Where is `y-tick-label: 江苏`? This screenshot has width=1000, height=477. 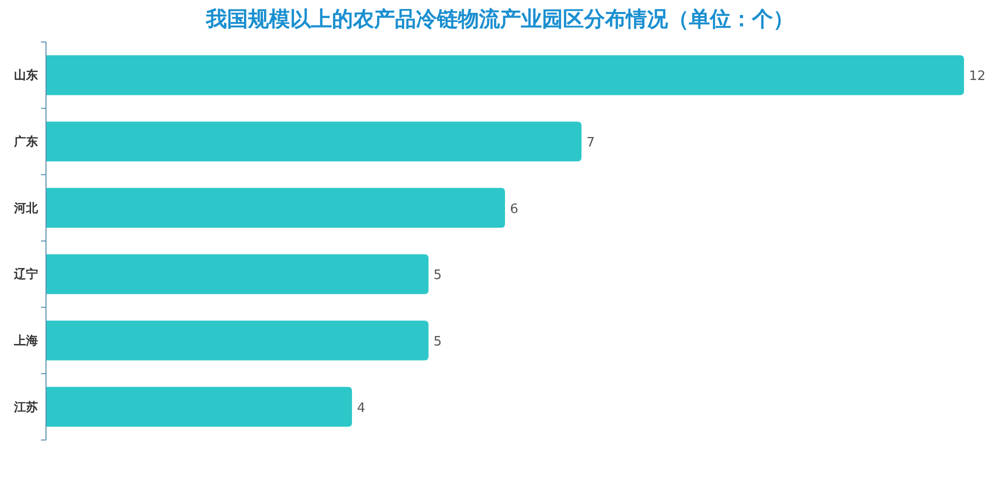 y-tick-label: 江苏 is located at coordinates (25, 407).